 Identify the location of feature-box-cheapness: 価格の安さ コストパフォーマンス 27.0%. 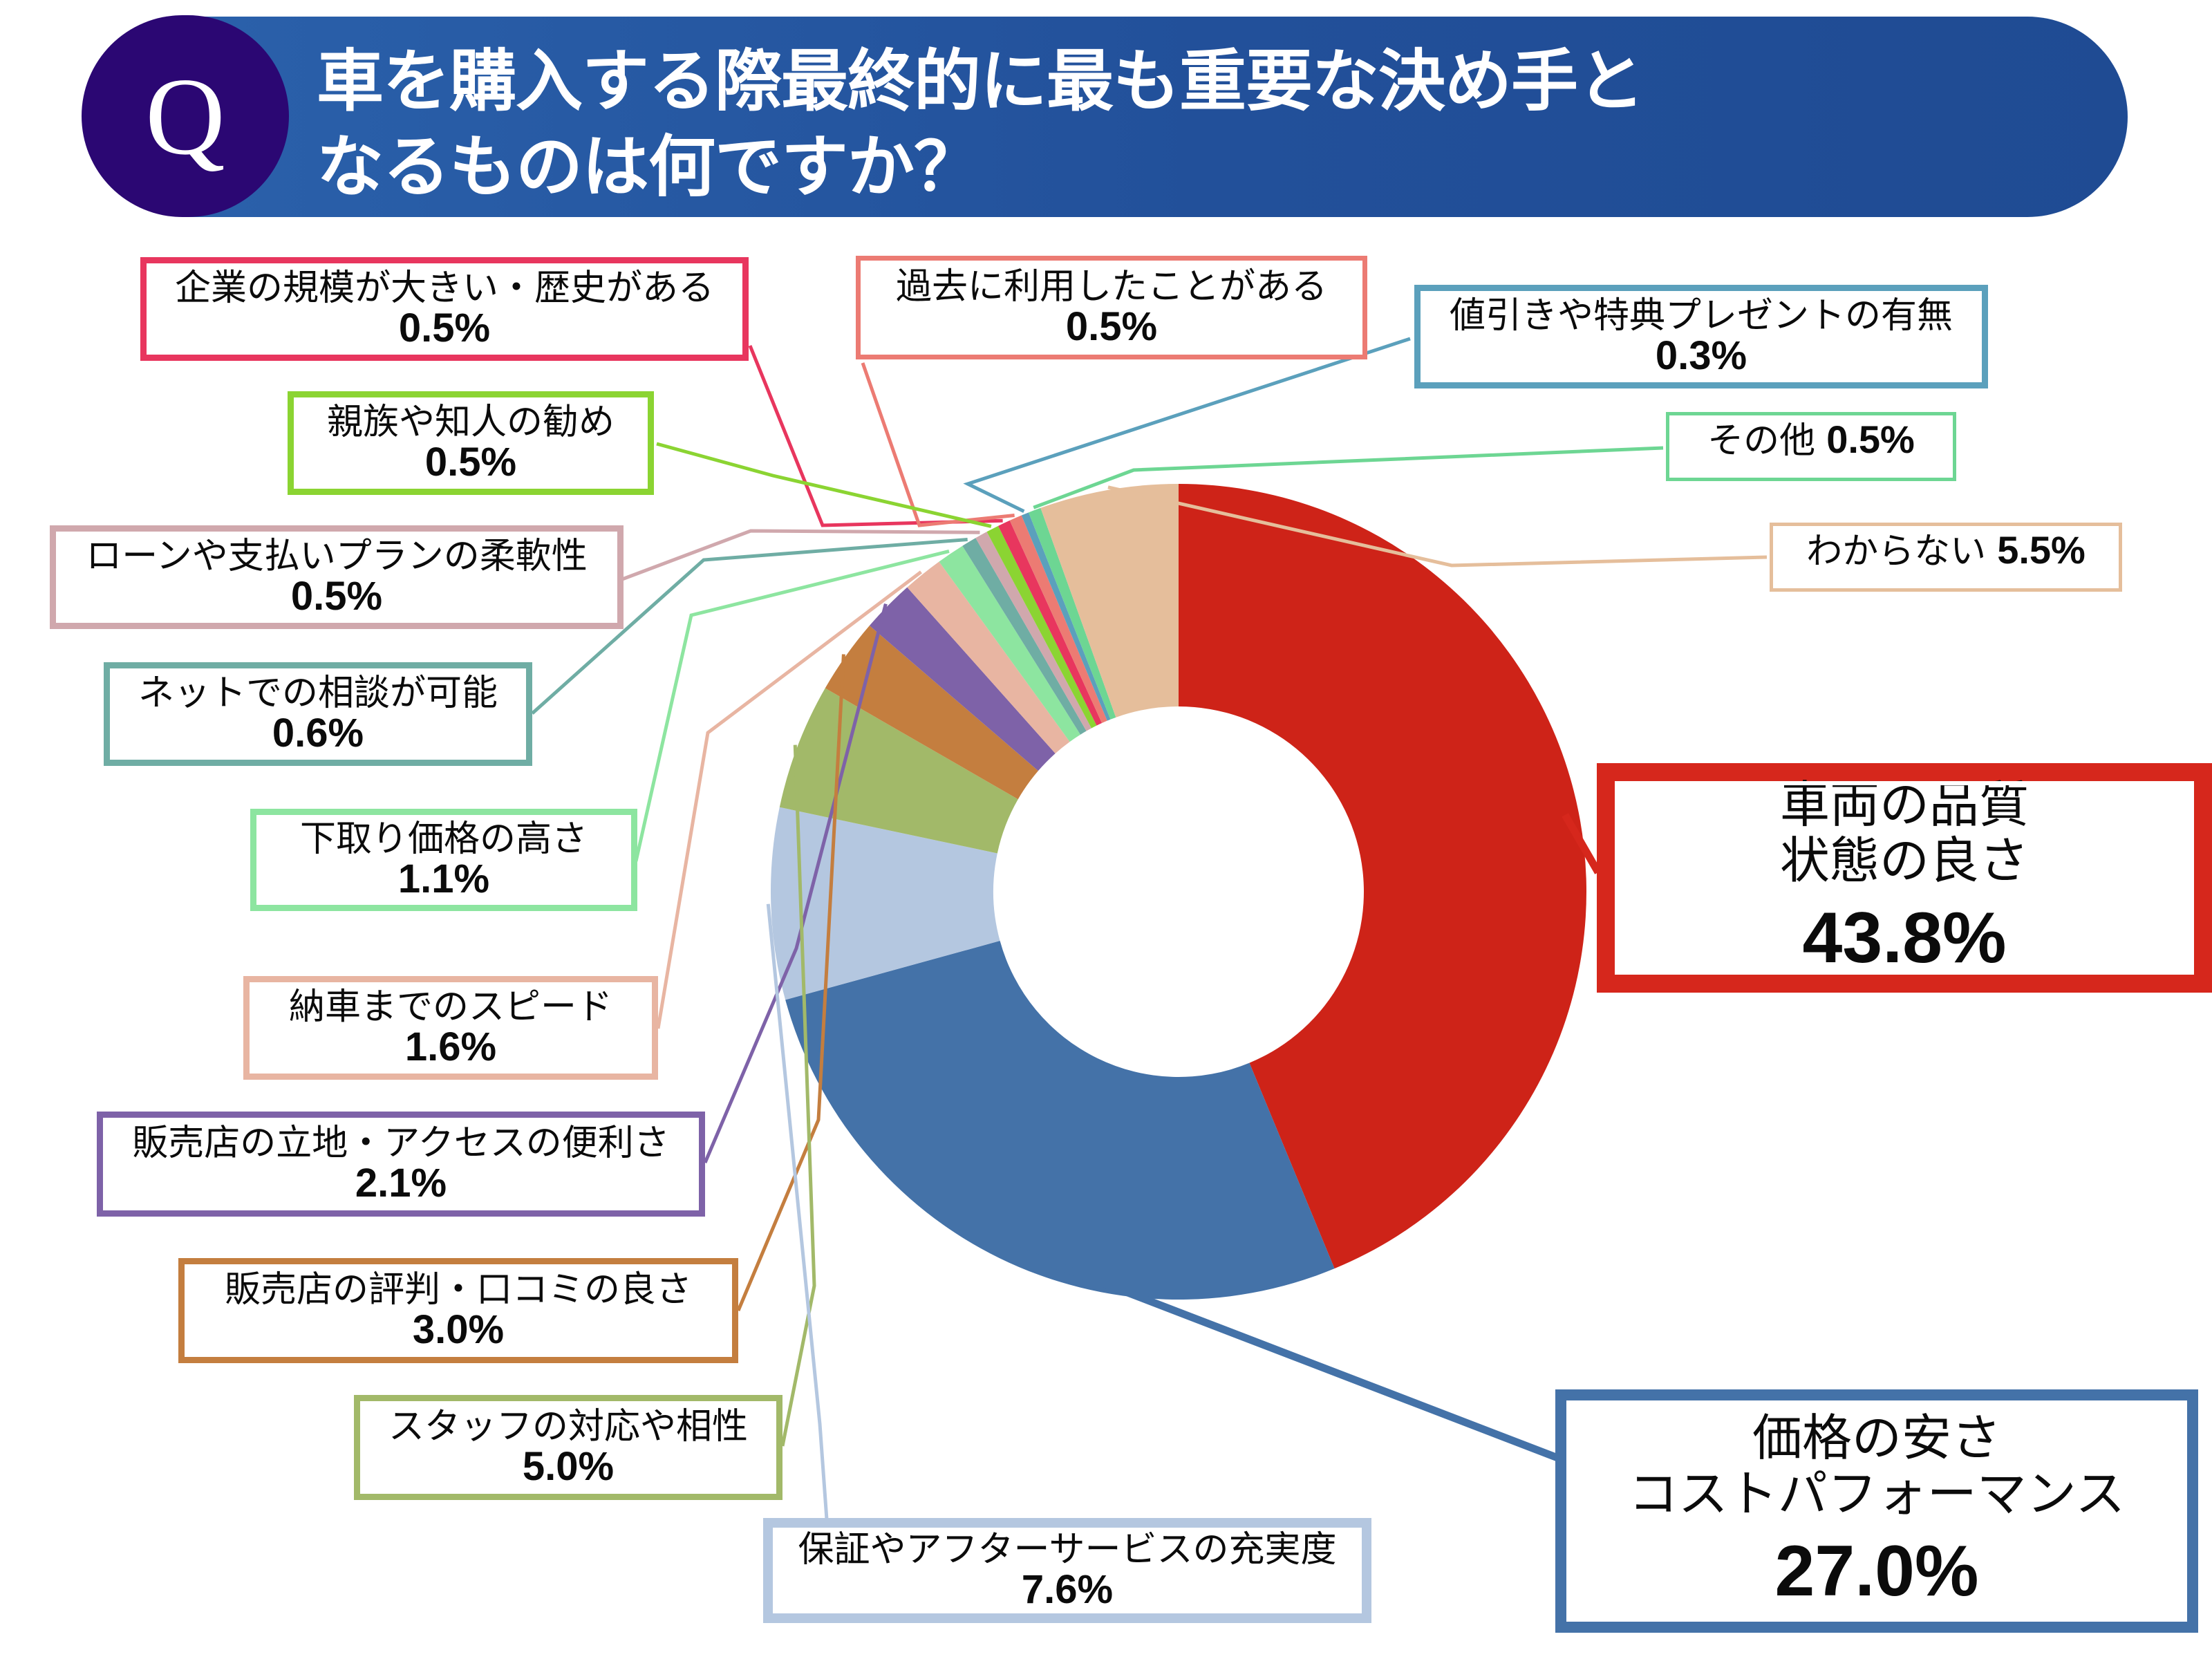
(1877, 1511).